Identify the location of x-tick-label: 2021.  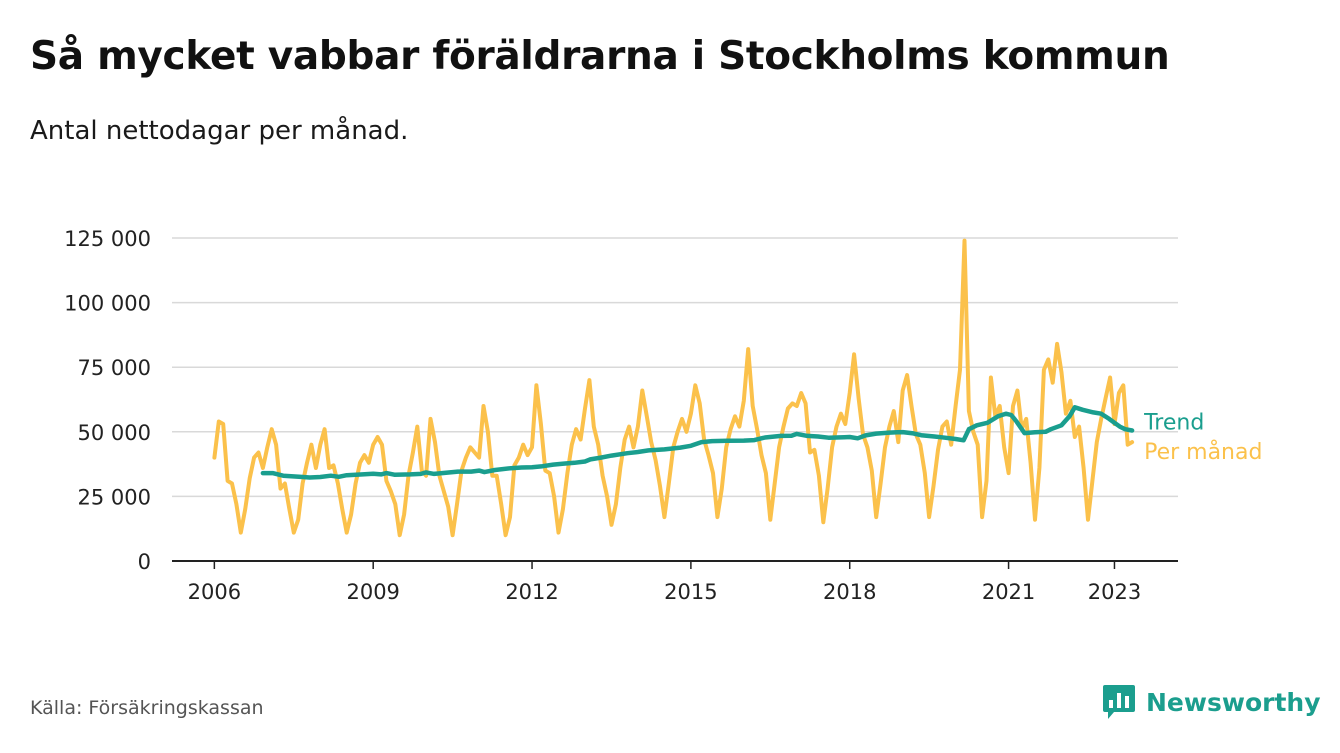
(1008, 592).